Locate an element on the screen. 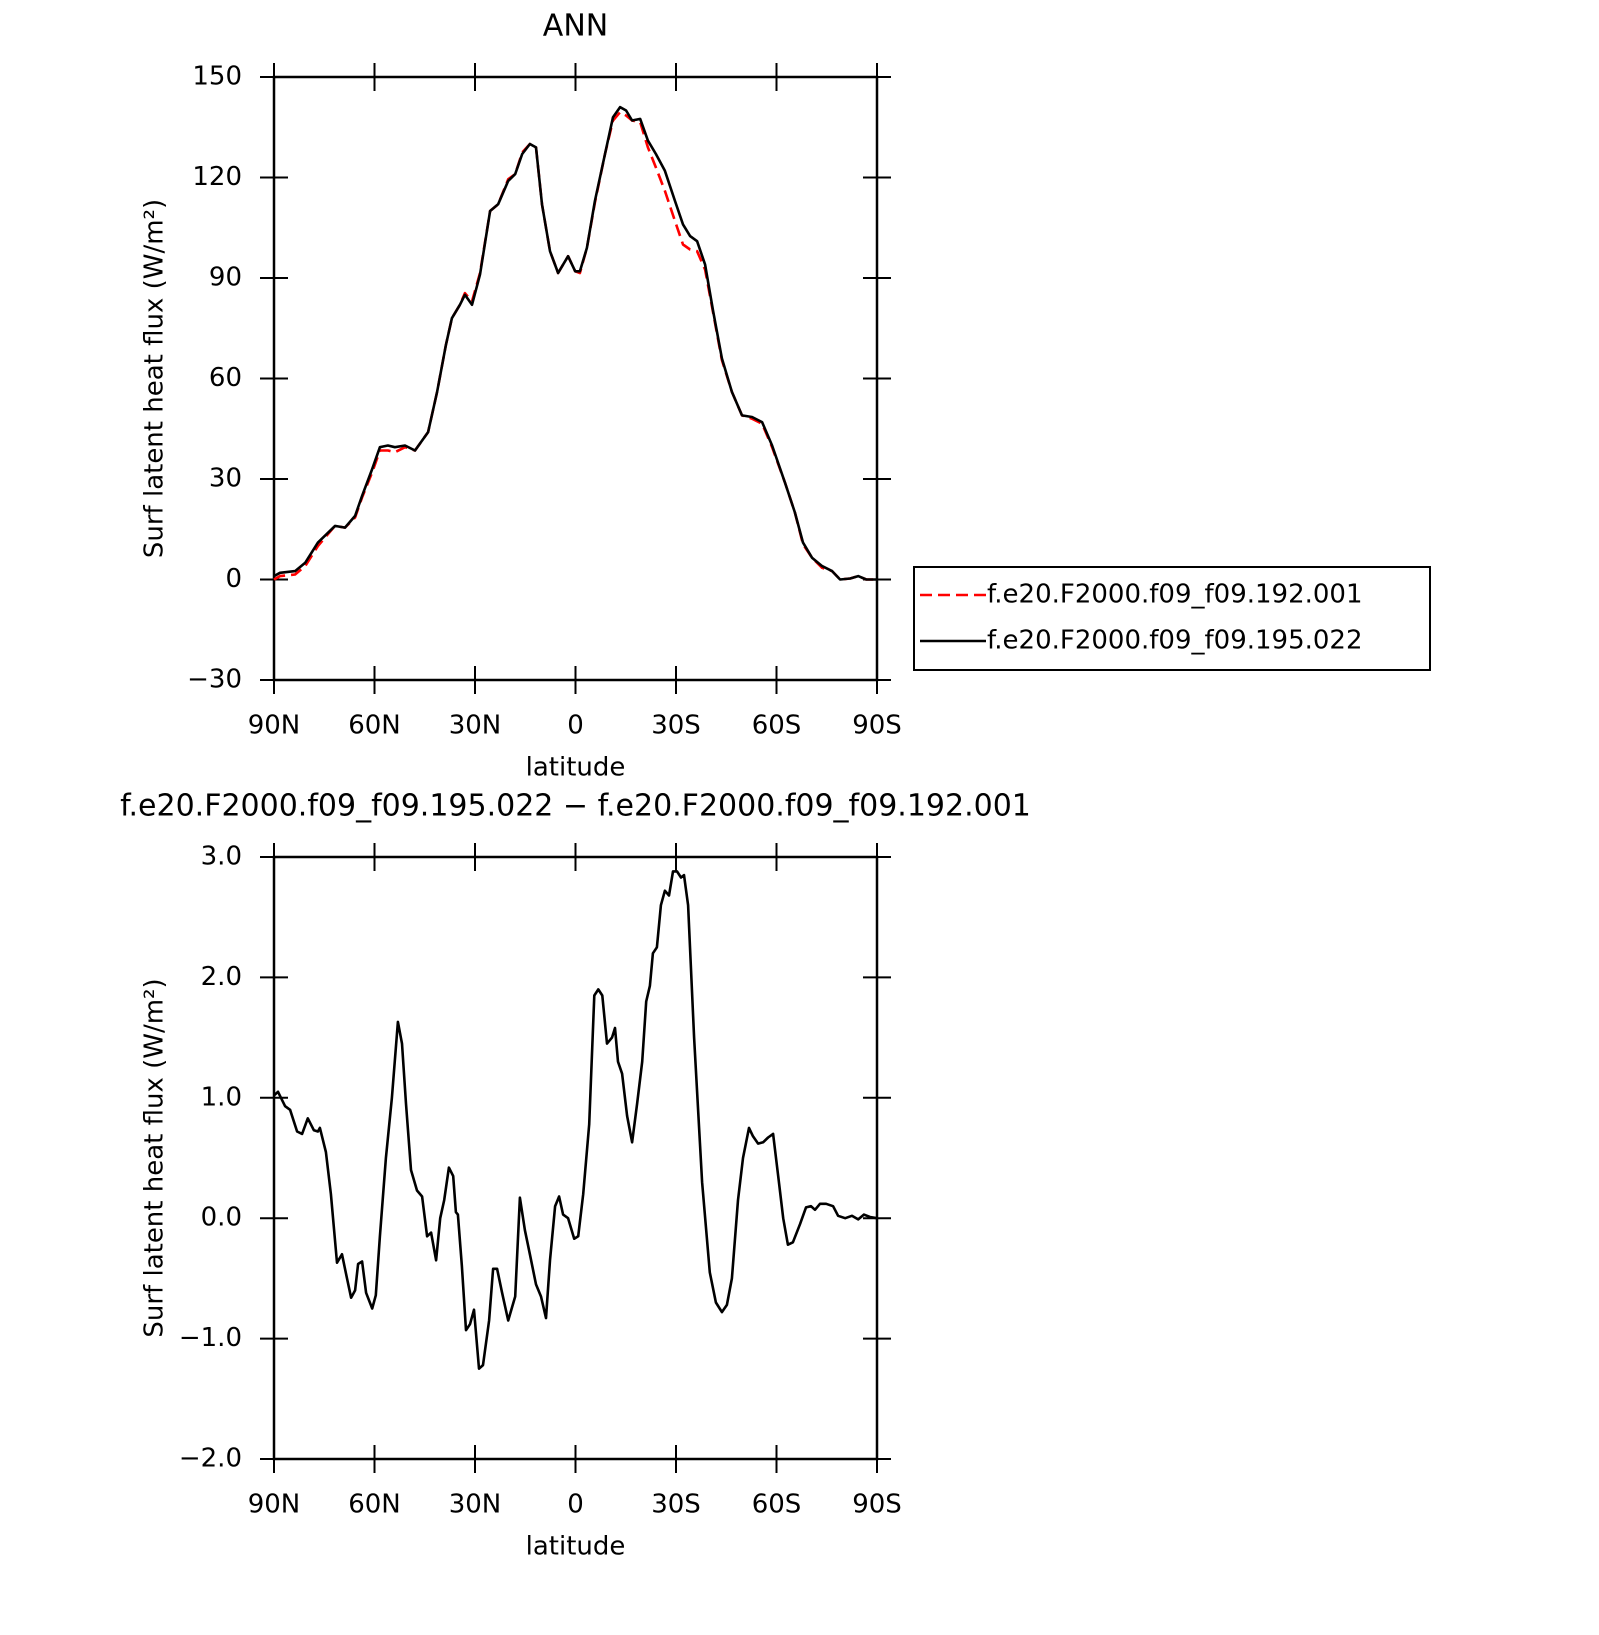  y-tick-label: −30 is located at coordinates (214, 680).